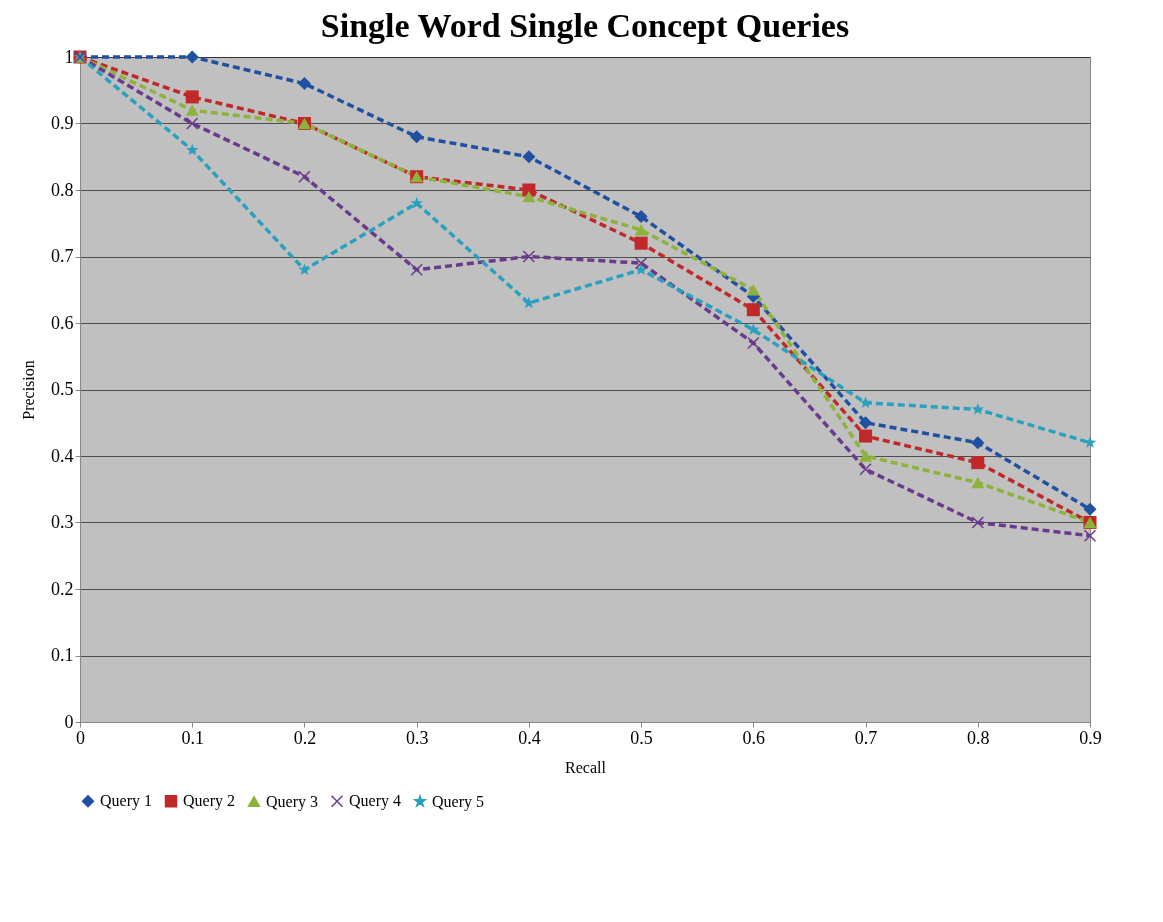  I want to click on x-tick-label: 0.7, so click(866, 737).